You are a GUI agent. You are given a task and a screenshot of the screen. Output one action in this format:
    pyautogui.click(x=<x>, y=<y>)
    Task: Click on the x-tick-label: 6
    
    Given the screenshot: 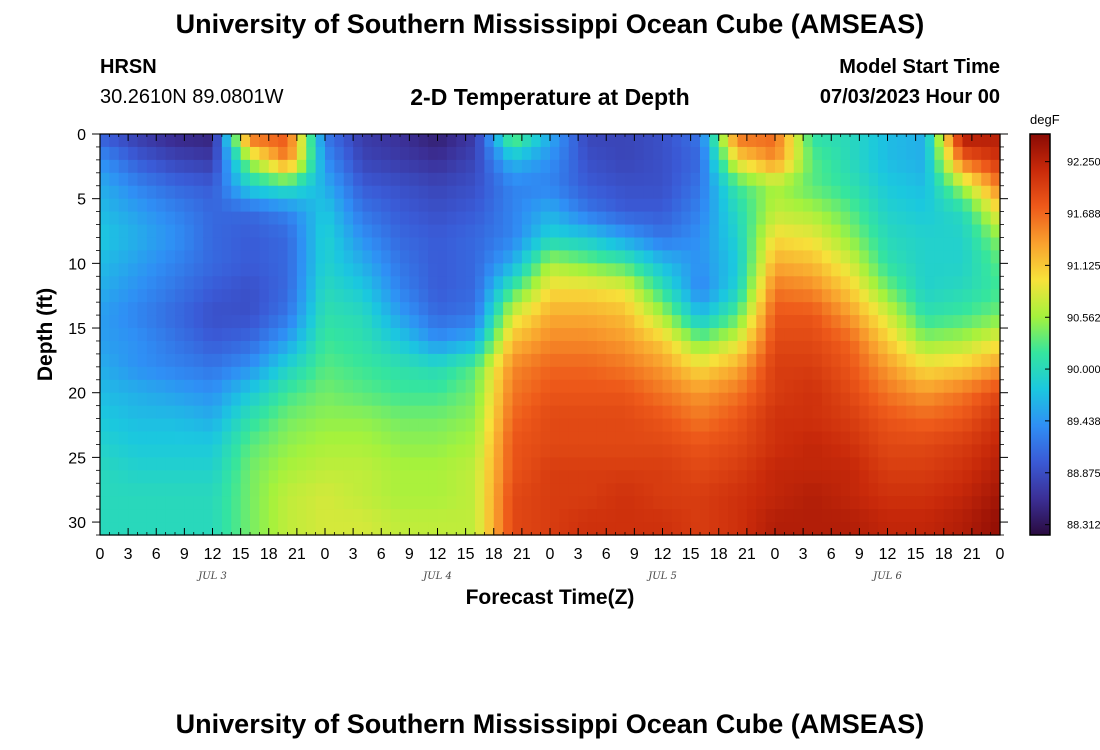 What is the action you would take?
    pyautogui.click(x=156, y=554)
    